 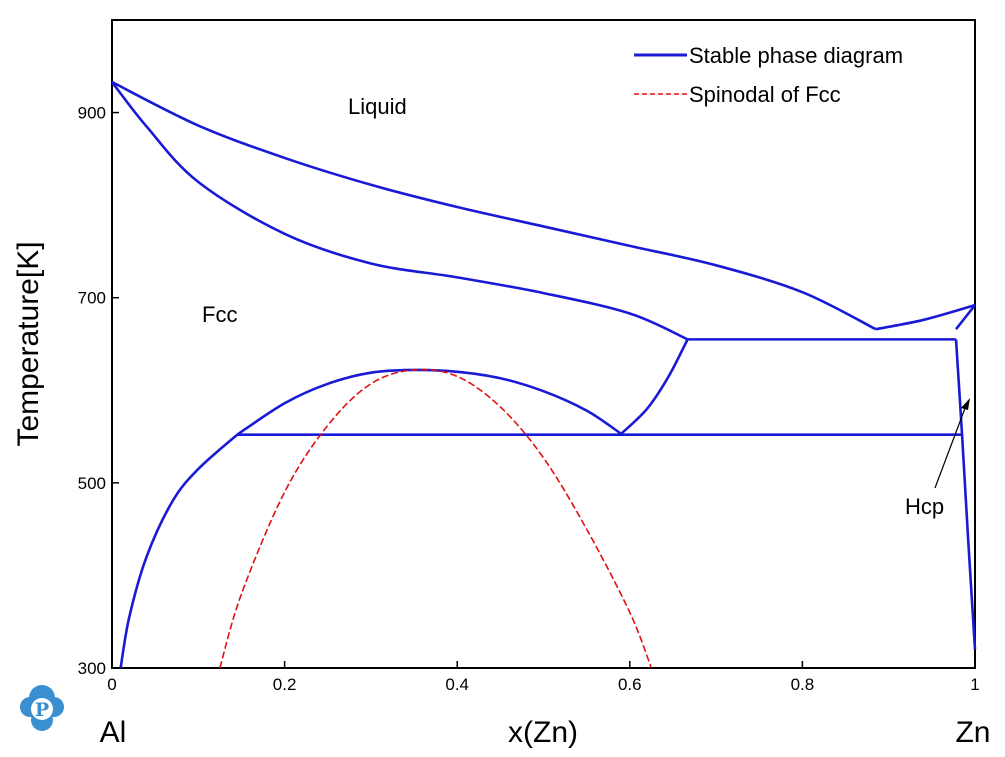 What do you see at coordinates (429, 402) in the screenshot?
I see `phase-boundary-fcc-miscibility-gap` at bounding box center [429, 402].